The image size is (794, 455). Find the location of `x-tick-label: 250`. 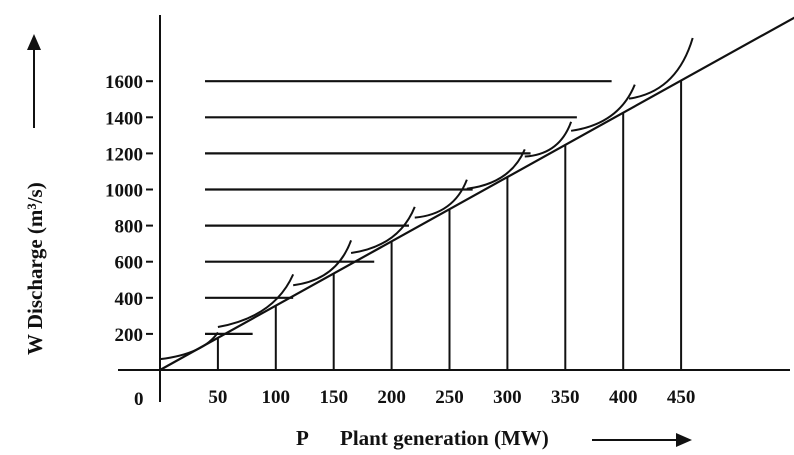

x-tick-label: 250 is located at coordinates (449, 397).